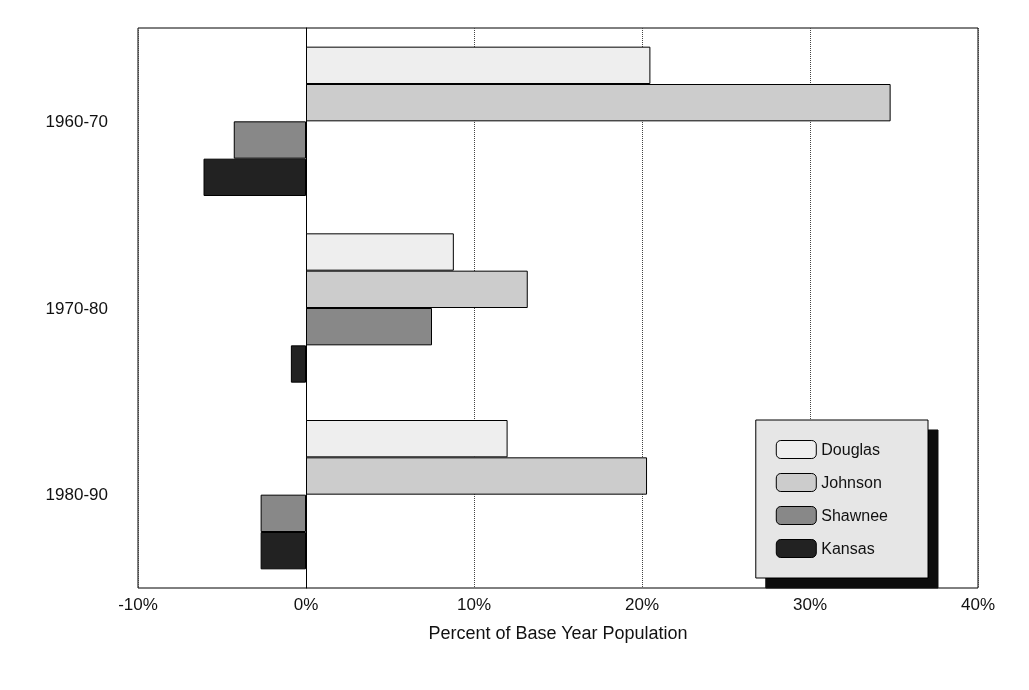 The width and height of the screenshot is (1029, 690). What do you see at coordinates (76, 308) in the screenshot?
I see `y-tick-label: 1970-80` at bounding box center [76, 308].